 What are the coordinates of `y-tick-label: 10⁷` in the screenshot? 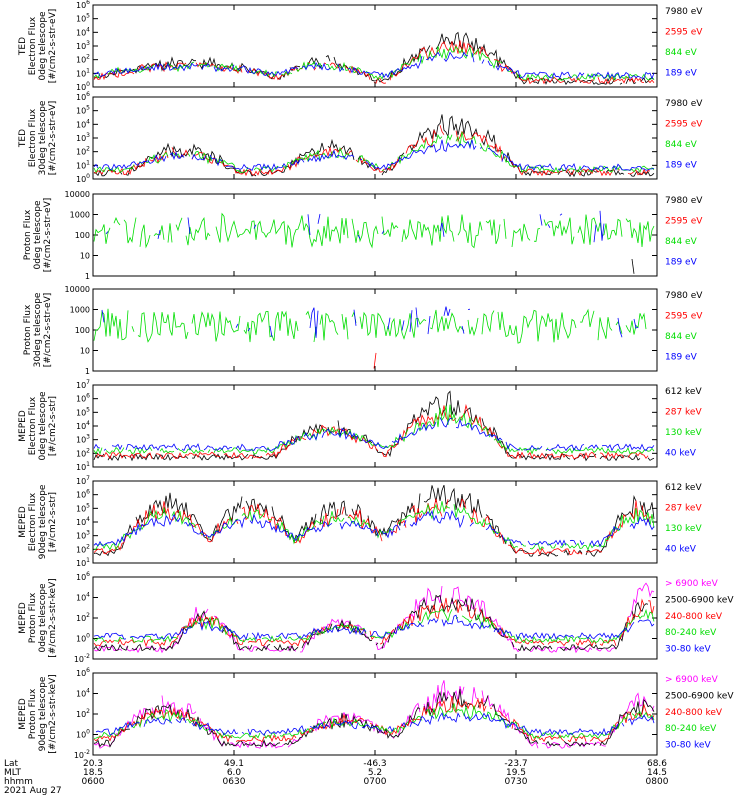 It's located at (83, 480).